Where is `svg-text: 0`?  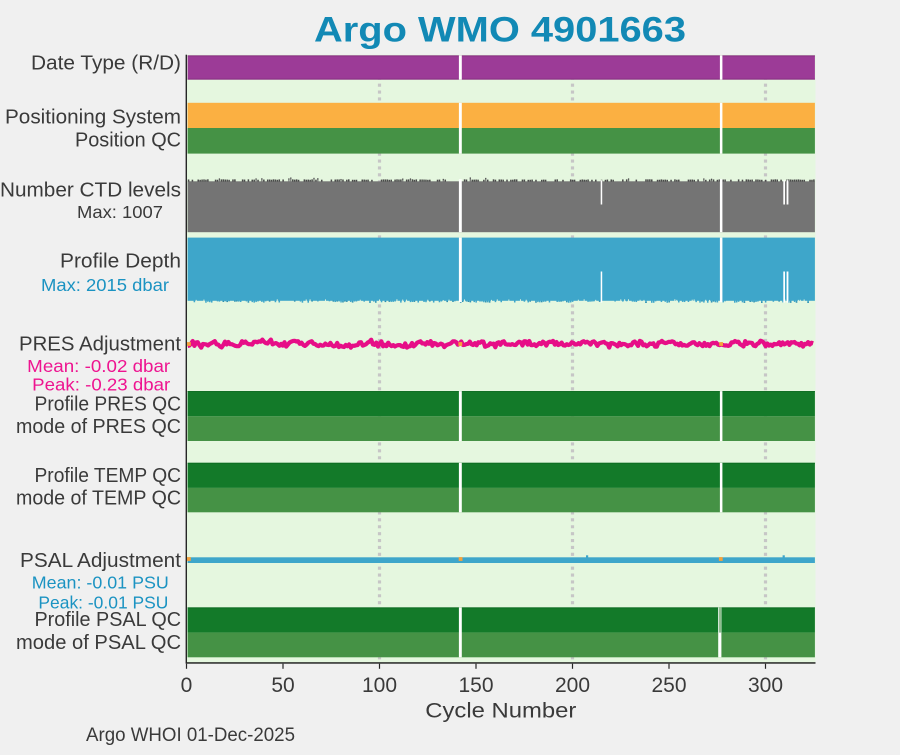
svg-text: 0 is located at coordinates (187, 685).